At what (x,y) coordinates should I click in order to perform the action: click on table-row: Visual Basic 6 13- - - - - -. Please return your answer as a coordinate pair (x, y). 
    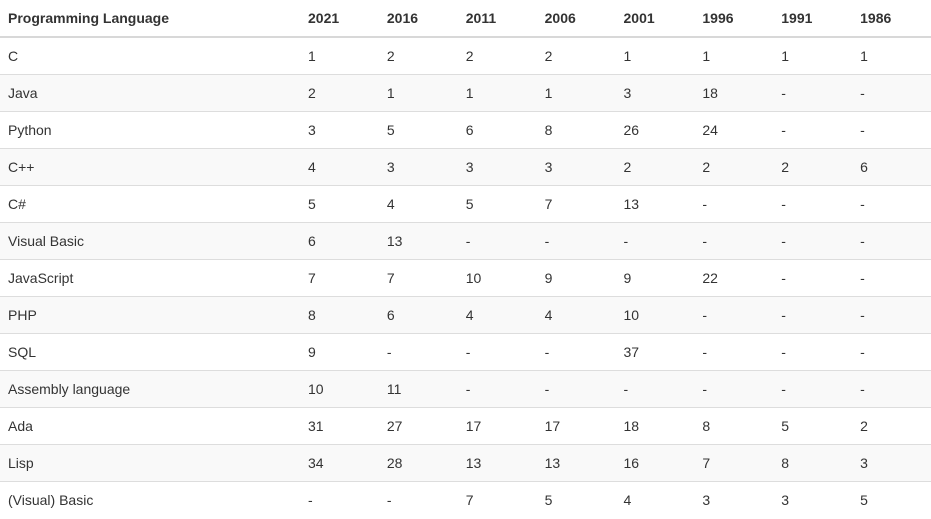
    Looking at the image, I should click on (465, 241).